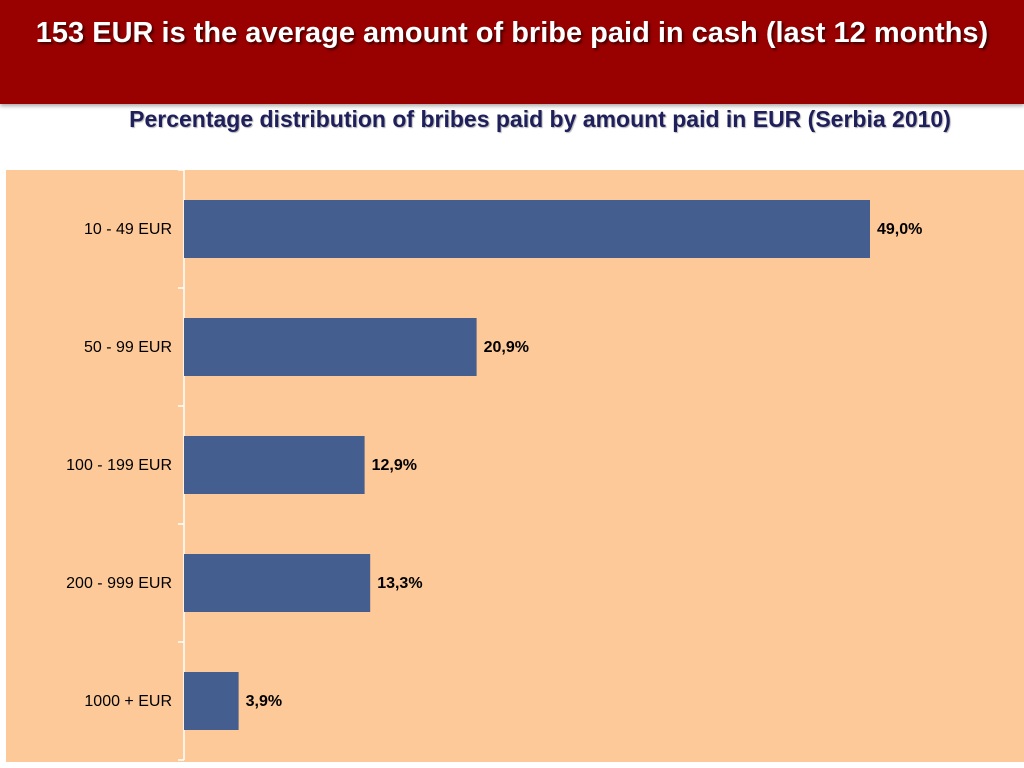 The height and width of the screenshot is (768, 1024). What do you see at coordinates (899, 229) in the screenshot?
I see `data-label: 49,0%` at bounding box center [899, 229].